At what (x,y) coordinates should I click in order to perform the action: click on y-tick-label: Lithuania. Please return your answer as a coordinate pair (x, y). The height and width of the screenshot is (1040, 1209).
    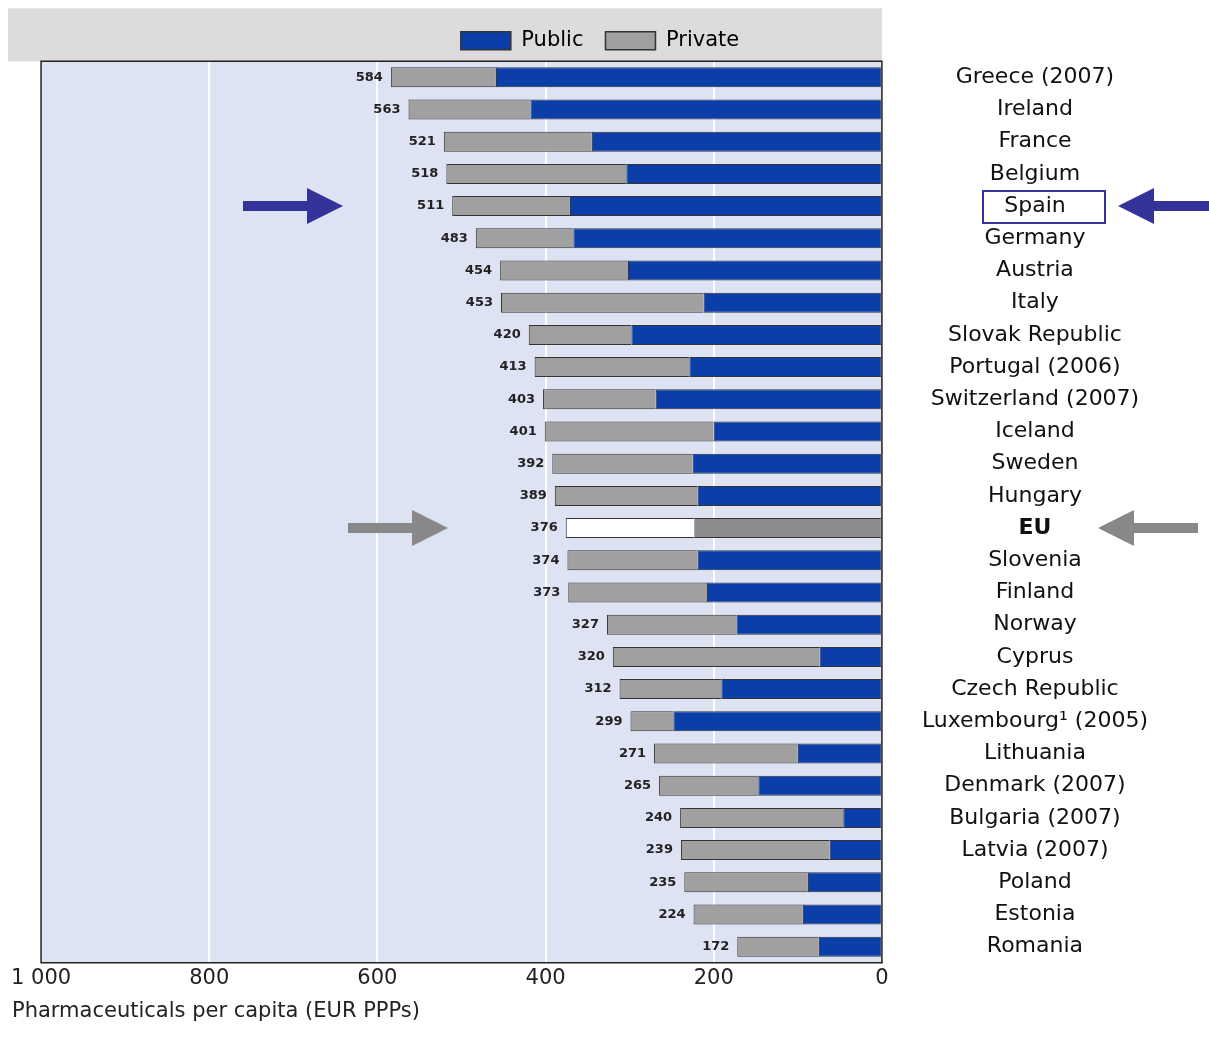
    Looking at the image, I should click on (1035, 752).